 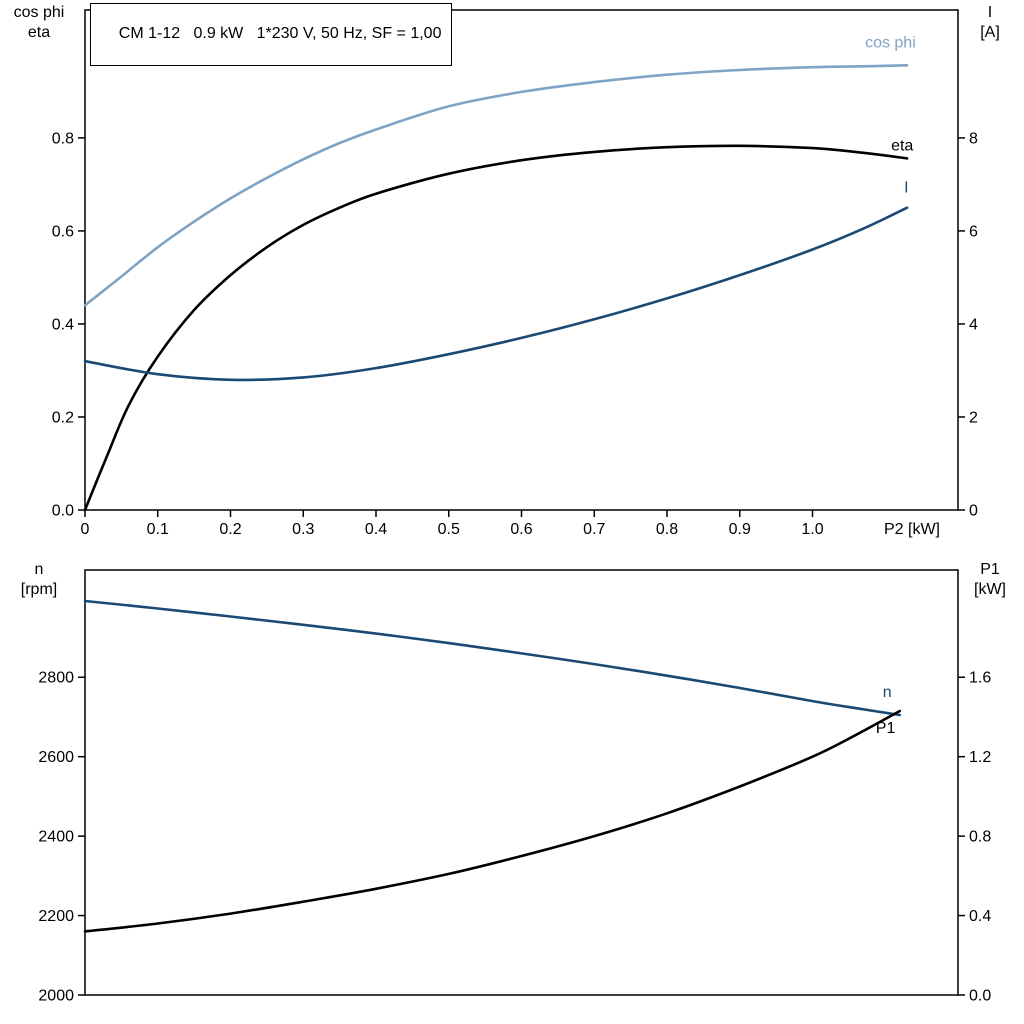 What do you see at coordinates (906, 188) in the screenshot?
I see `curve-label-i: I` at bounding box center [906, 188].